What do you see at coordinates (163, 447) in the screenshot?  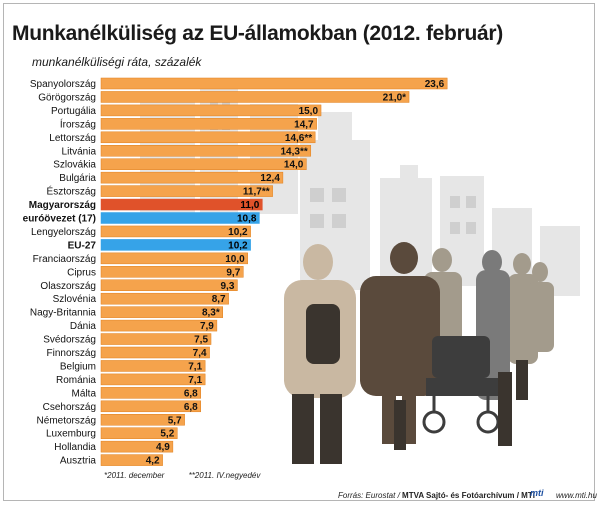 I see `value-label-27: 4,9` at bounding box center [163, 447].